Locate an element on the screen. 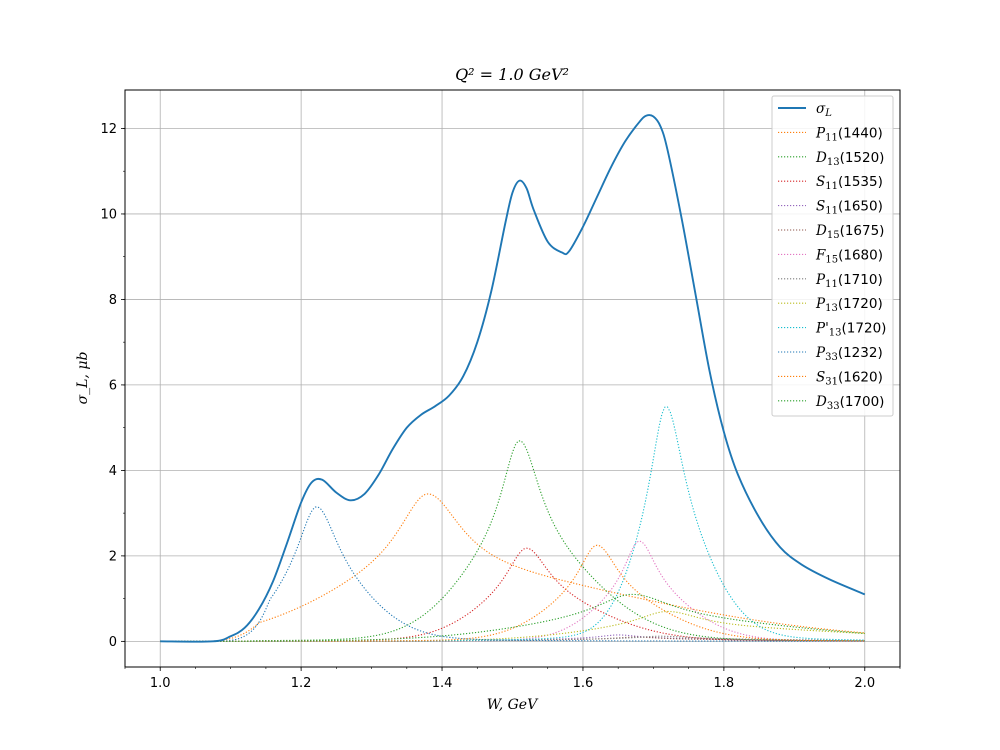 The width and height of the screenshot is (1000, 750). legend-entry: P33(1232) is located at coordinates (849, 354).